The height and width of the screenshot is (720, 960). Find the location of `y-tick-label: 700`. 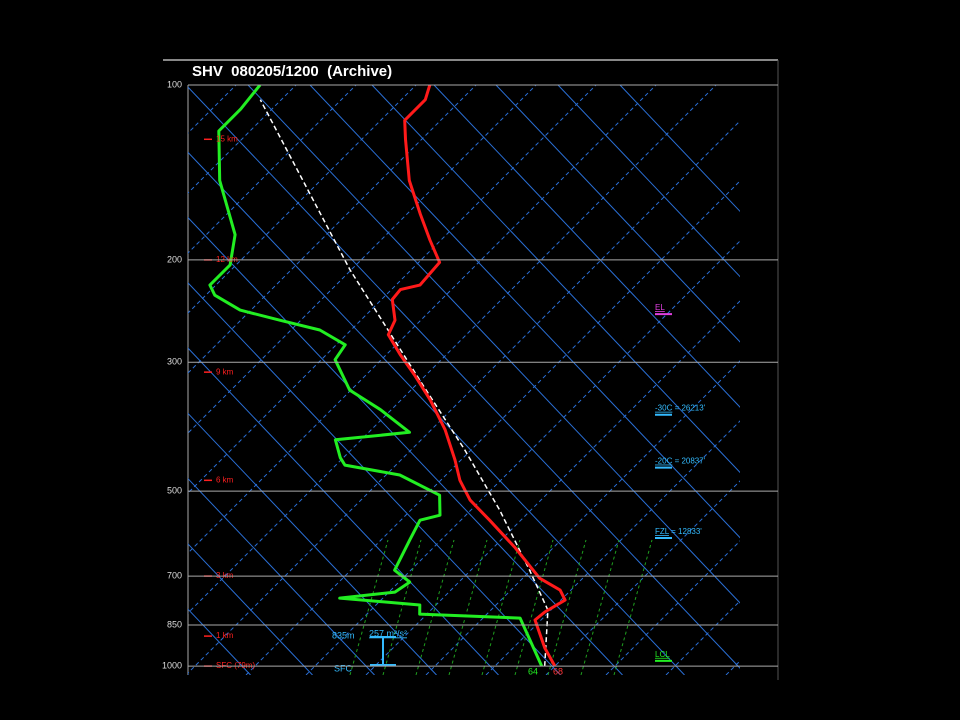

y-tick-label: 700 is located at coordinates (174, 575).